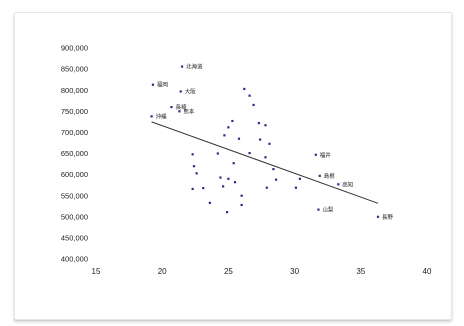  I want to click on x-tick-label: 25, so click(228, 271).